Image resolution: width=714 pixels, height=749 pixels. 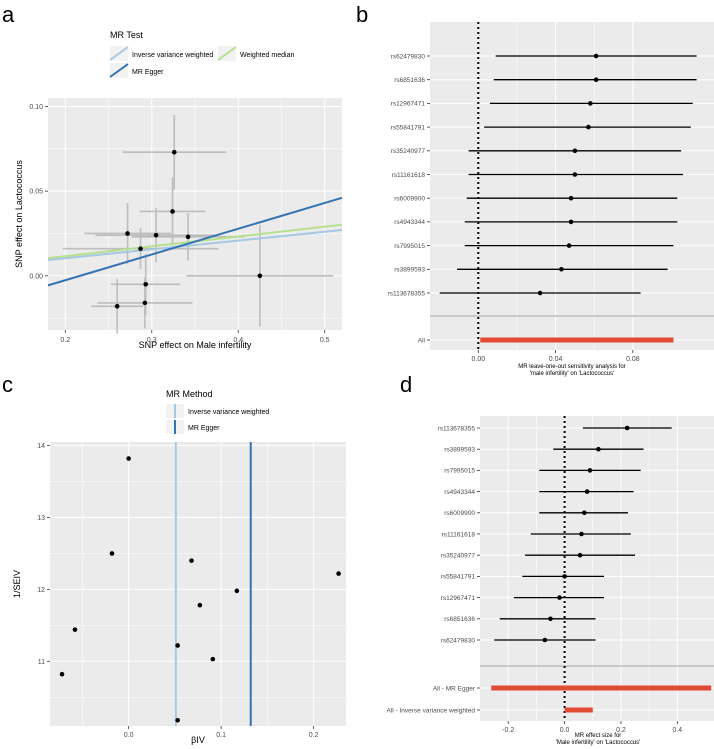 What do you see at coordinates (598, 743) in the screenshot?
I see `panel-d-xlabel-line2: 'Male infertility' on 'Lactococcus'` at bounding box center [598, 743].